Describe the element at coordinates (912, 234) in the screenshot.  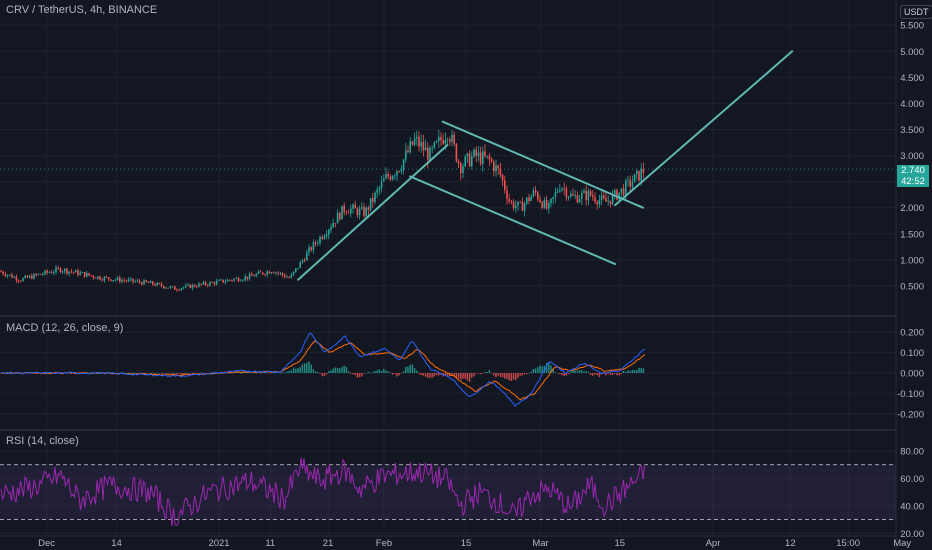
I see `price-tick-label: 1.500` at that location.